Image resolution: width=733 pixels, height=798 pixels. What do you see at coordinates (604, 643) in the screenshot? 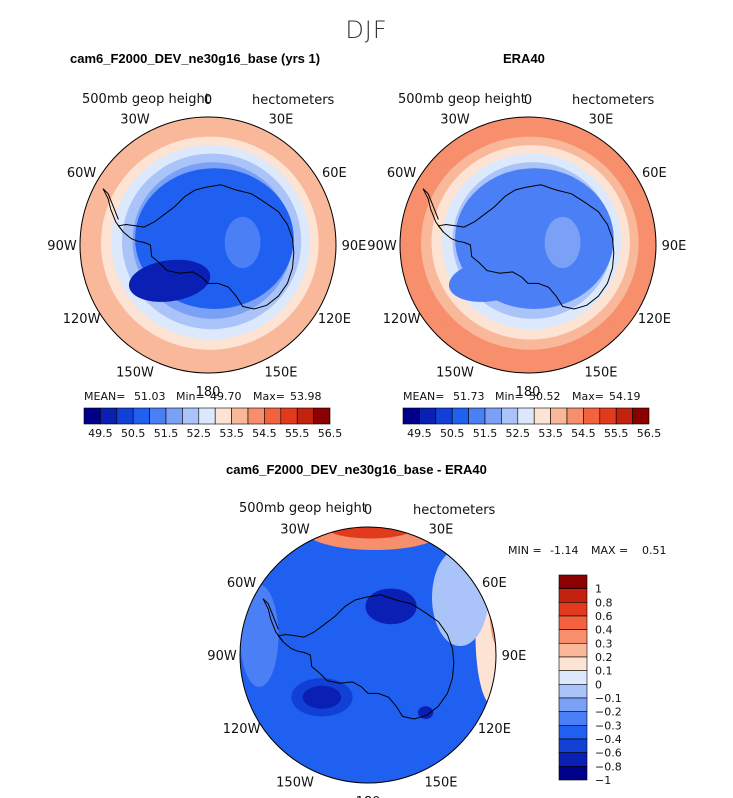
I see `colorbar-tick-label: 0.3` at bounding box center [604, 643].